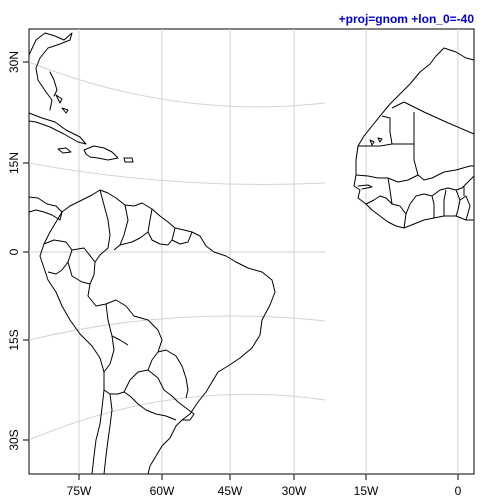 The image size is (504, 504). What do you see at coordinates (177, 173) in the screenshot?
I see `parallel-15n` at bounding box center [177, 173].